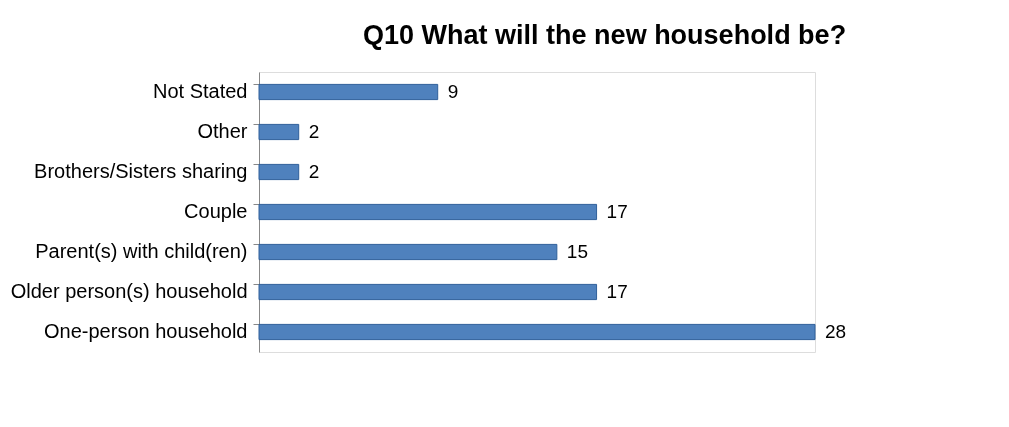 Image resolution: width=1009 pixels, height=427 pixels. Describe the element at coordinates (605, 35) in the screenshot. I see `chart-title: Q10 What will the new household be?` at that location.